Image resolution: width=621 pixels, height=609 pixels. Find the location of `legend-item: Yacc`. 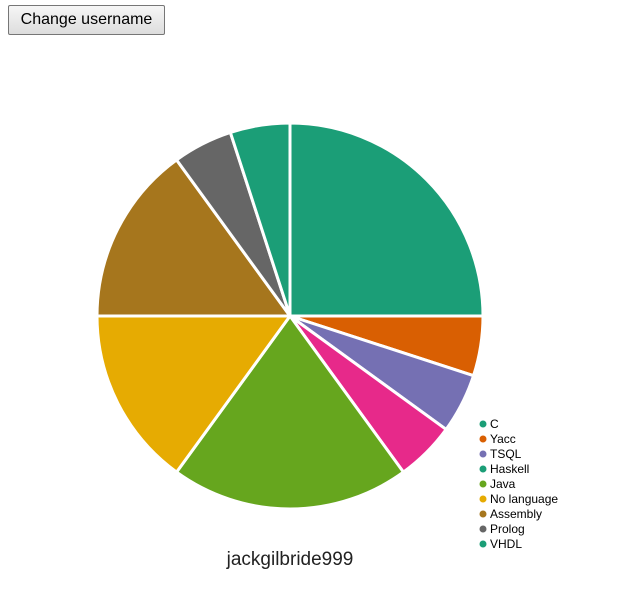

legend-item: Yacc is located at coordinates (497, 439).